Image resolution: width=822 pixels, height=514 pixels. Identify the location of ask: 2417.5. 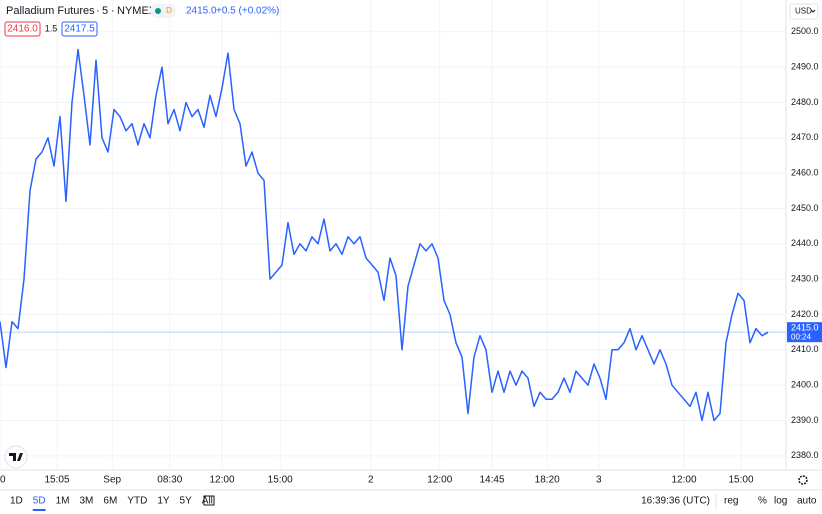
(79, 29).